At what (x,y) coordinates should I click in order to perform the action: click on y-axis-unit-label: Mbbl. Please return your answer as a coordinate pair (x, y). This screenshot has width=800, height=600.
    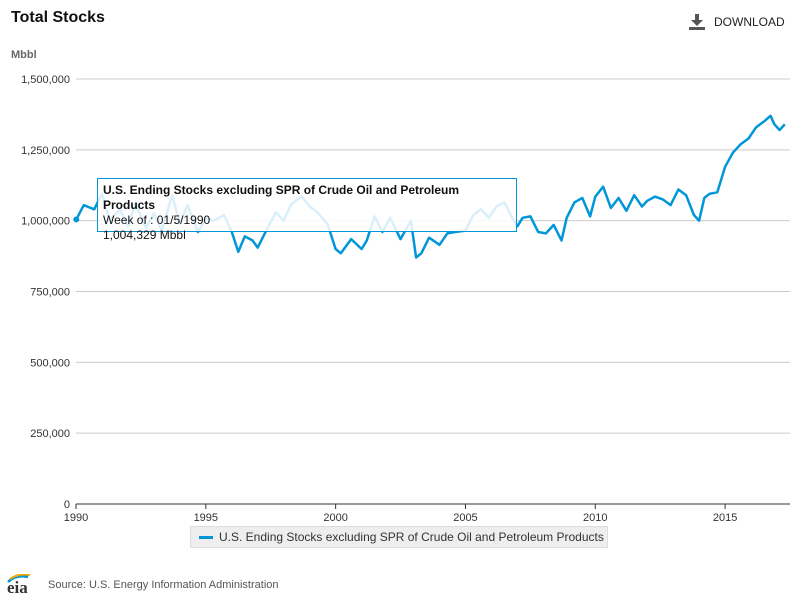
    Looking at the image, I should click on (24, 55).